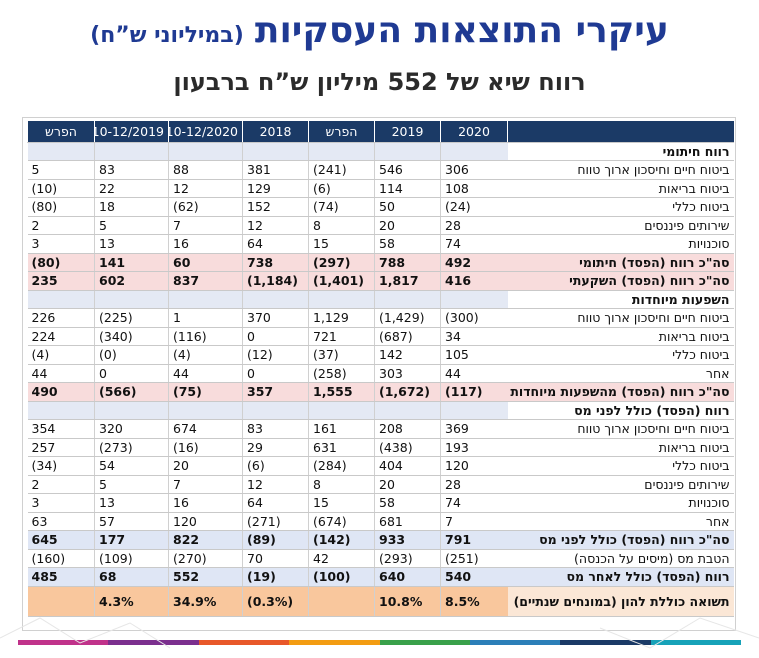 This screenshot has width=759, height=658. I want to click on row-label: סה"כ רווח (הפסד) חיתומי, so click(620, 262).